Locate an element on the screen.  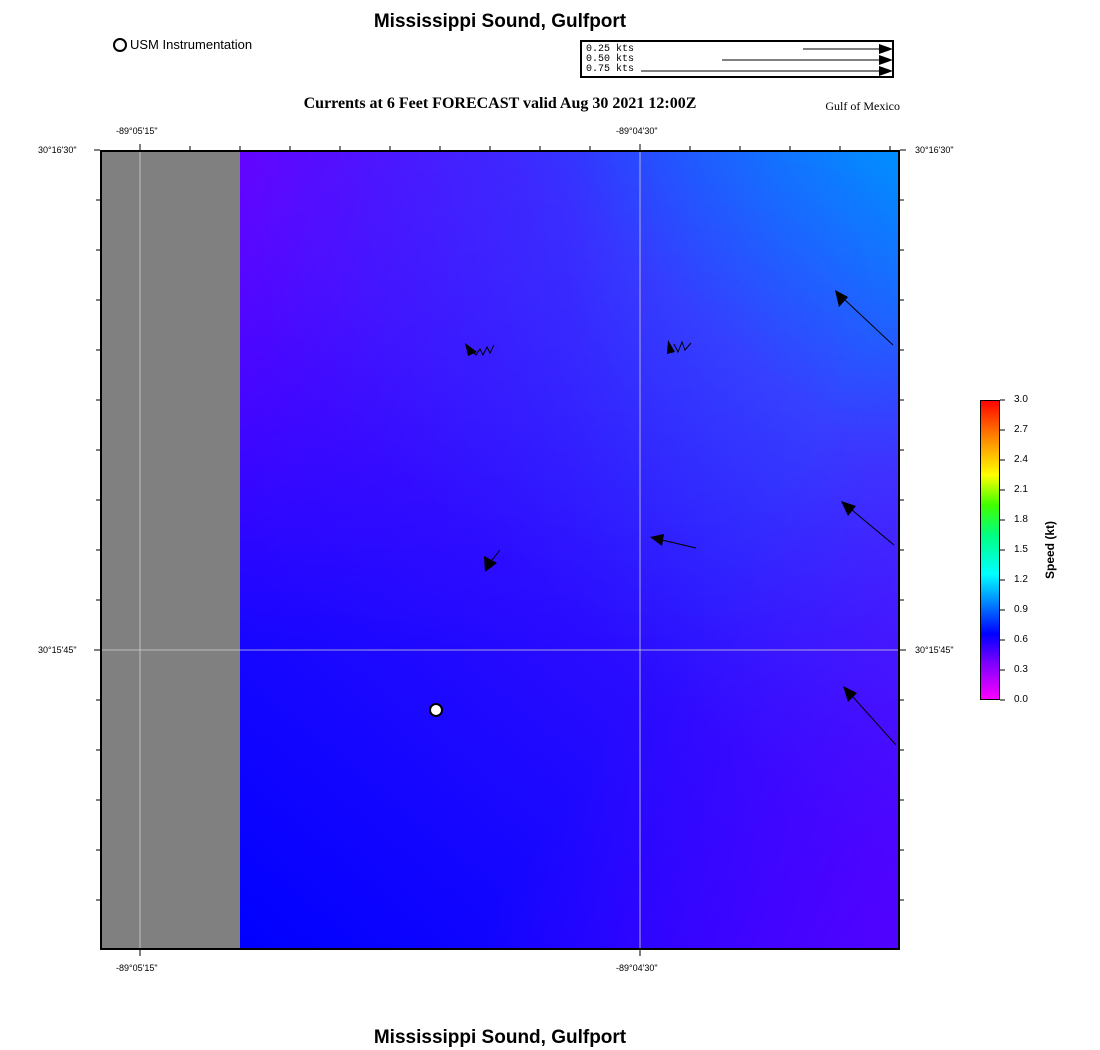
lon-label-bottom-2: -89°04'30" is located at coordinates (637, 968).